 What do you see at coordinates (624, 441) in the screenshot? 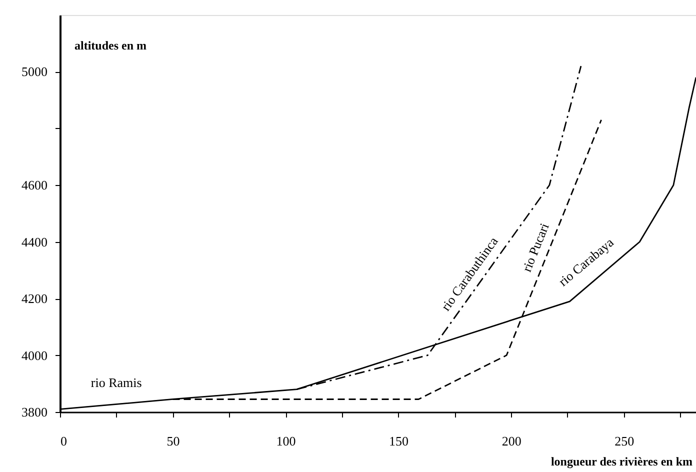
I see `x-tick-label: 250` at bounding box center [624, 441].